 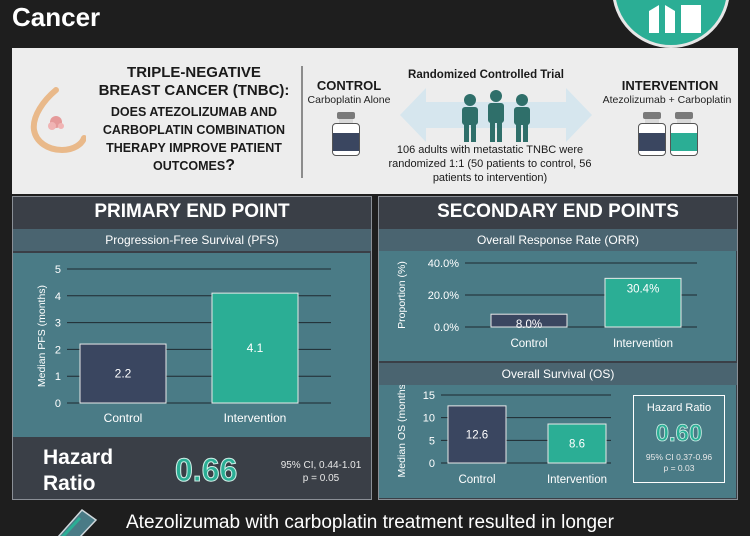 I want to click on atezolizumab-vial-icon, so click(x=652, y=134).